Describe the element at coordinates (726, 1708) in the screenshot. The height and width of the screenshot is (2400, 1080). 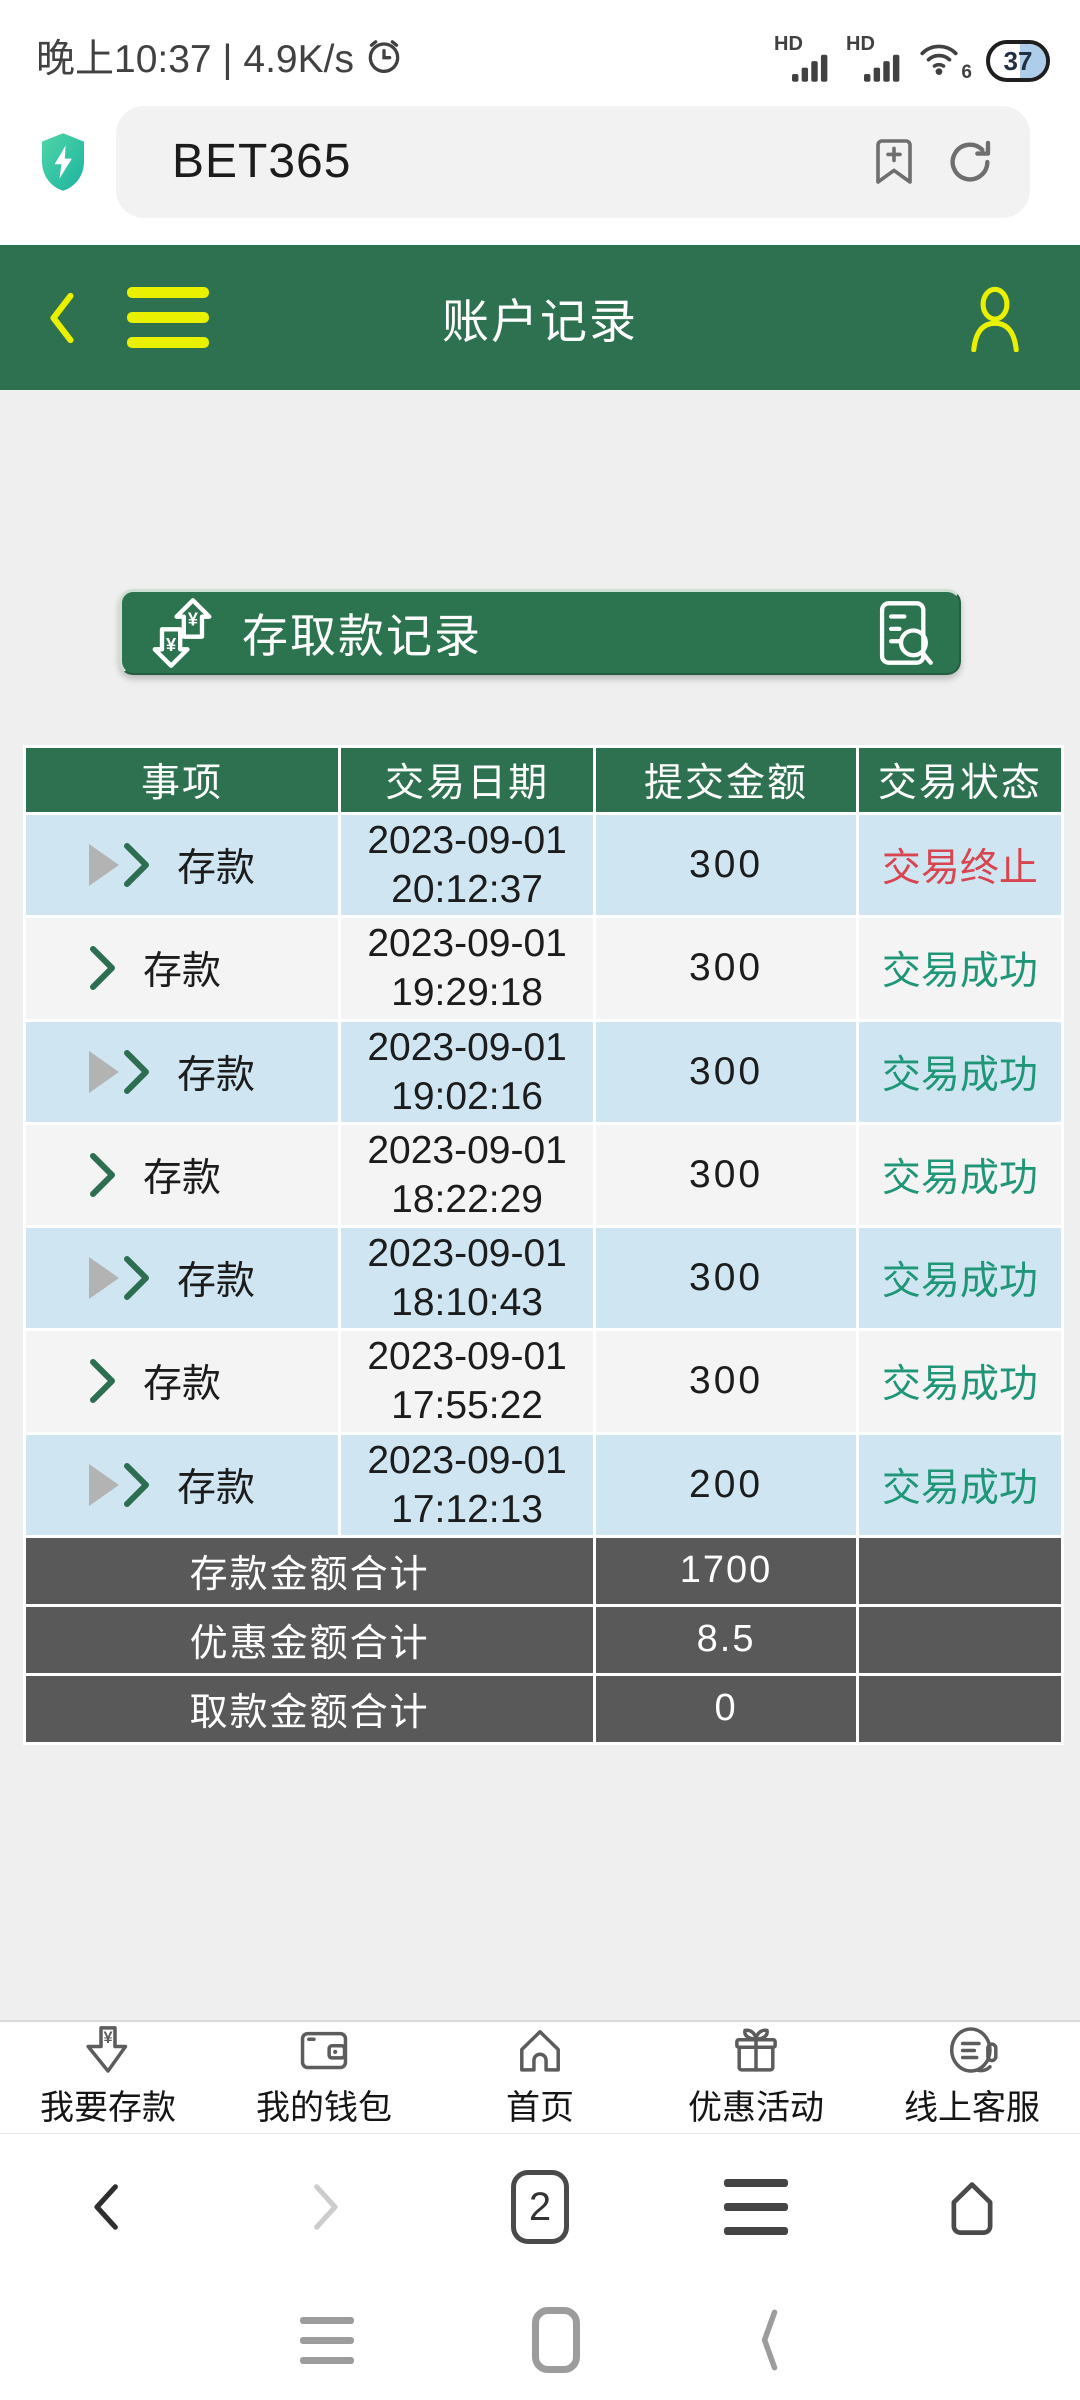
I see `summary-value: 0` at that location.